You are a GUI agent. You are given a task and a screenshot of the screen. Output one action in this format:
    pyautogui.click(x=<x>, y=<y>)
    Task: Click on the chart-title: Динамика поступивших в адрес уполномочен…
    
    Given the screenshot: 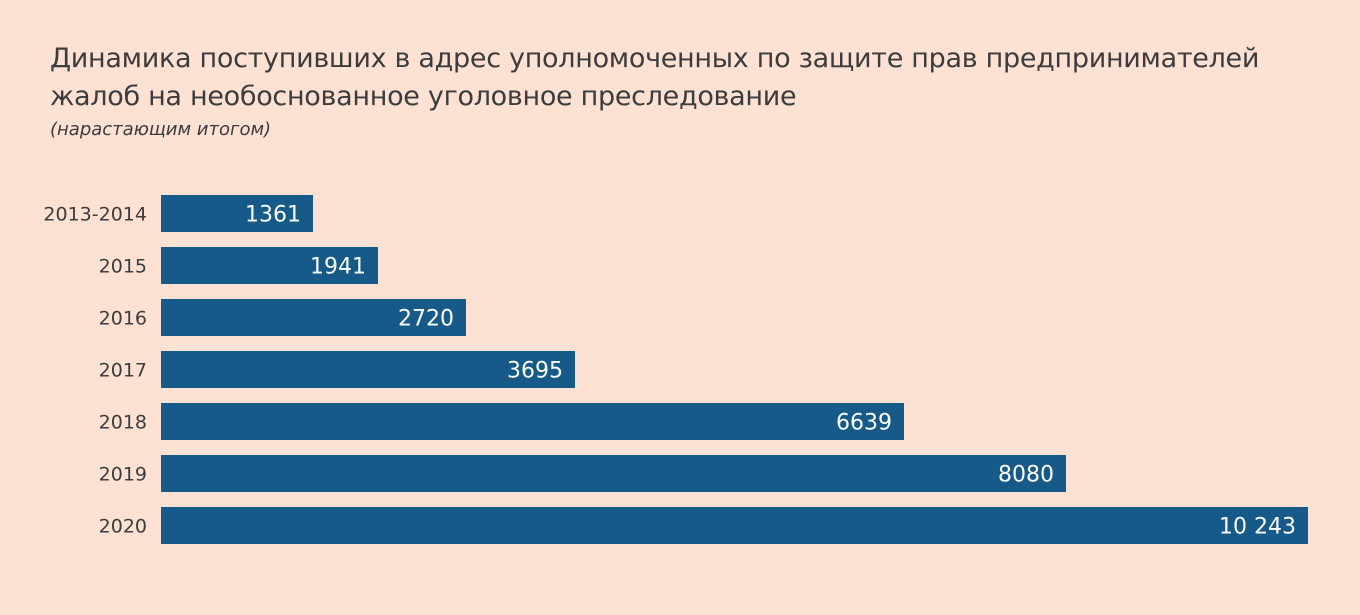 What is the action you would take?
    pyautogui.click(x=655, y=77)
    